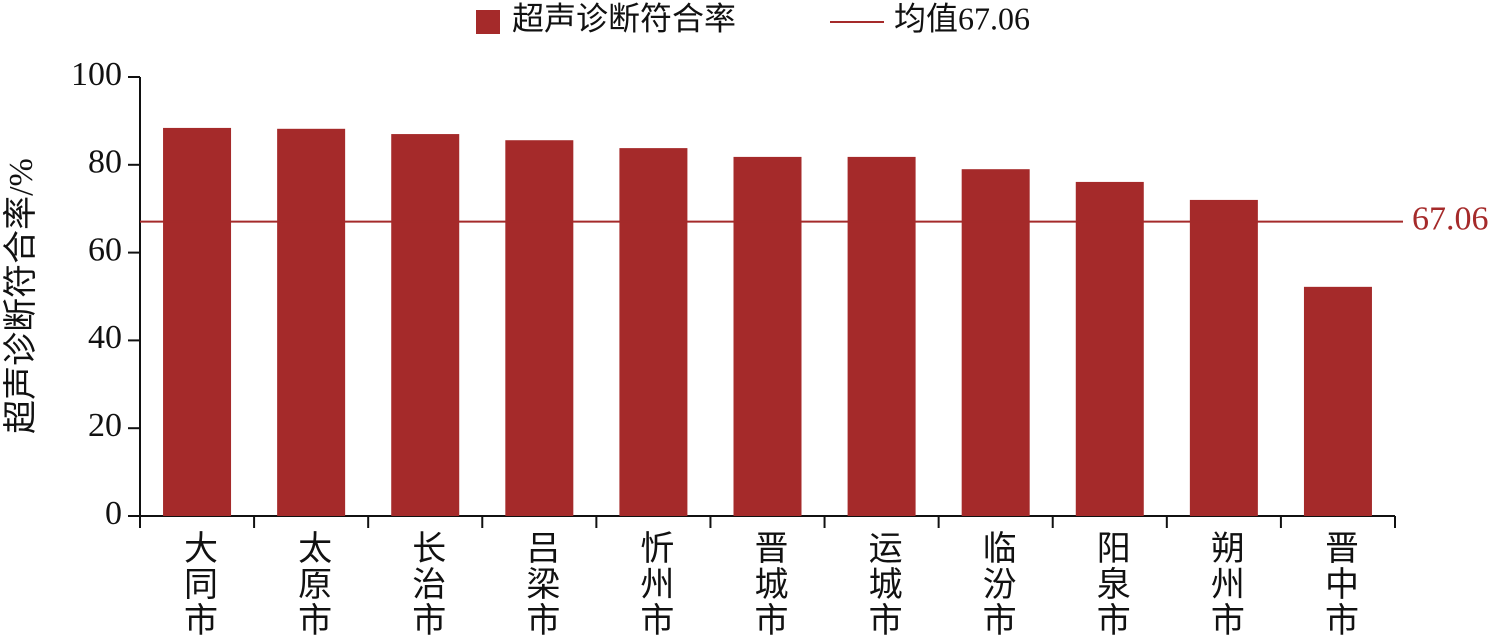 The width and height of the screenshot is (1500, 644). Describe the element at coordinates (312, 584) in the screenshot. I see `x-tick-label: 太原市` at that location.